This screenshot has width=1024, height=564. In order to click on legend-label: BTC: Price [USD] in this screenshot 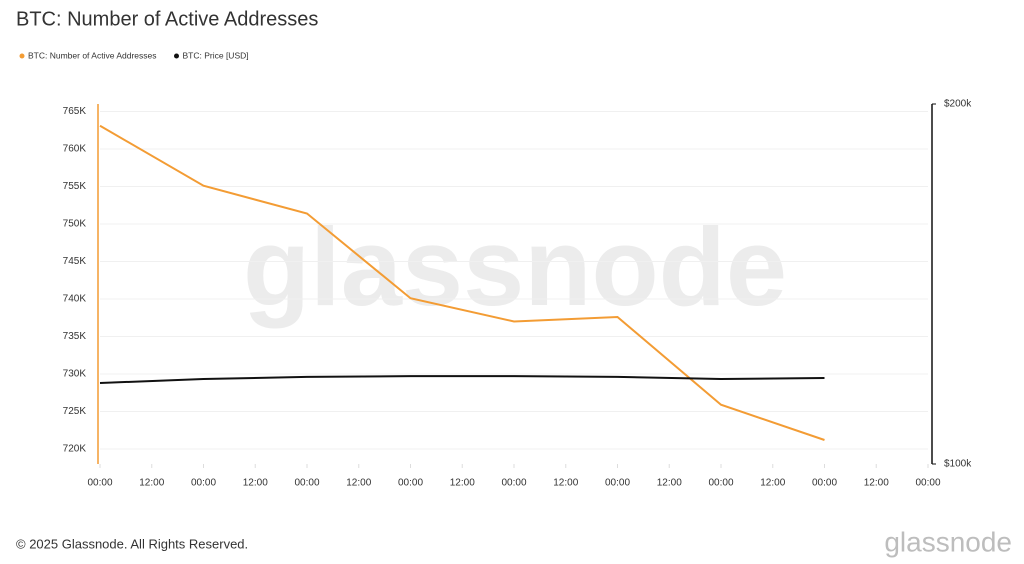, I will do `click(216, 55)`.